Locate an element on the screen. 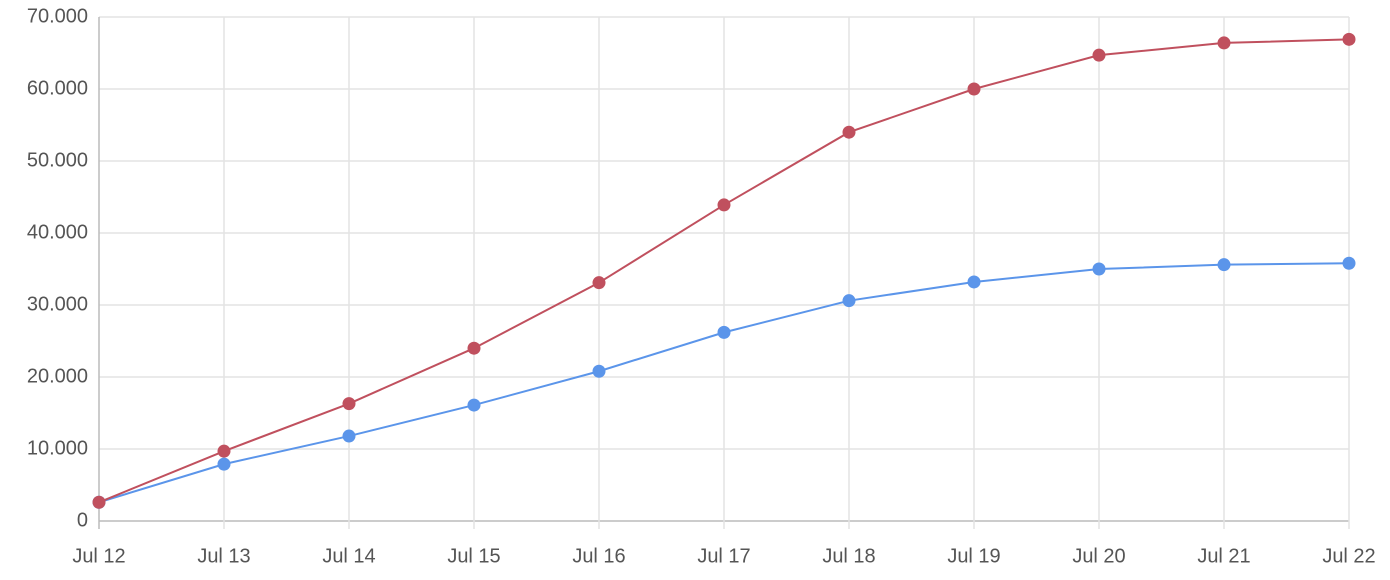  x-tick-label: Jul 14 is located at coordinates (348, 556).